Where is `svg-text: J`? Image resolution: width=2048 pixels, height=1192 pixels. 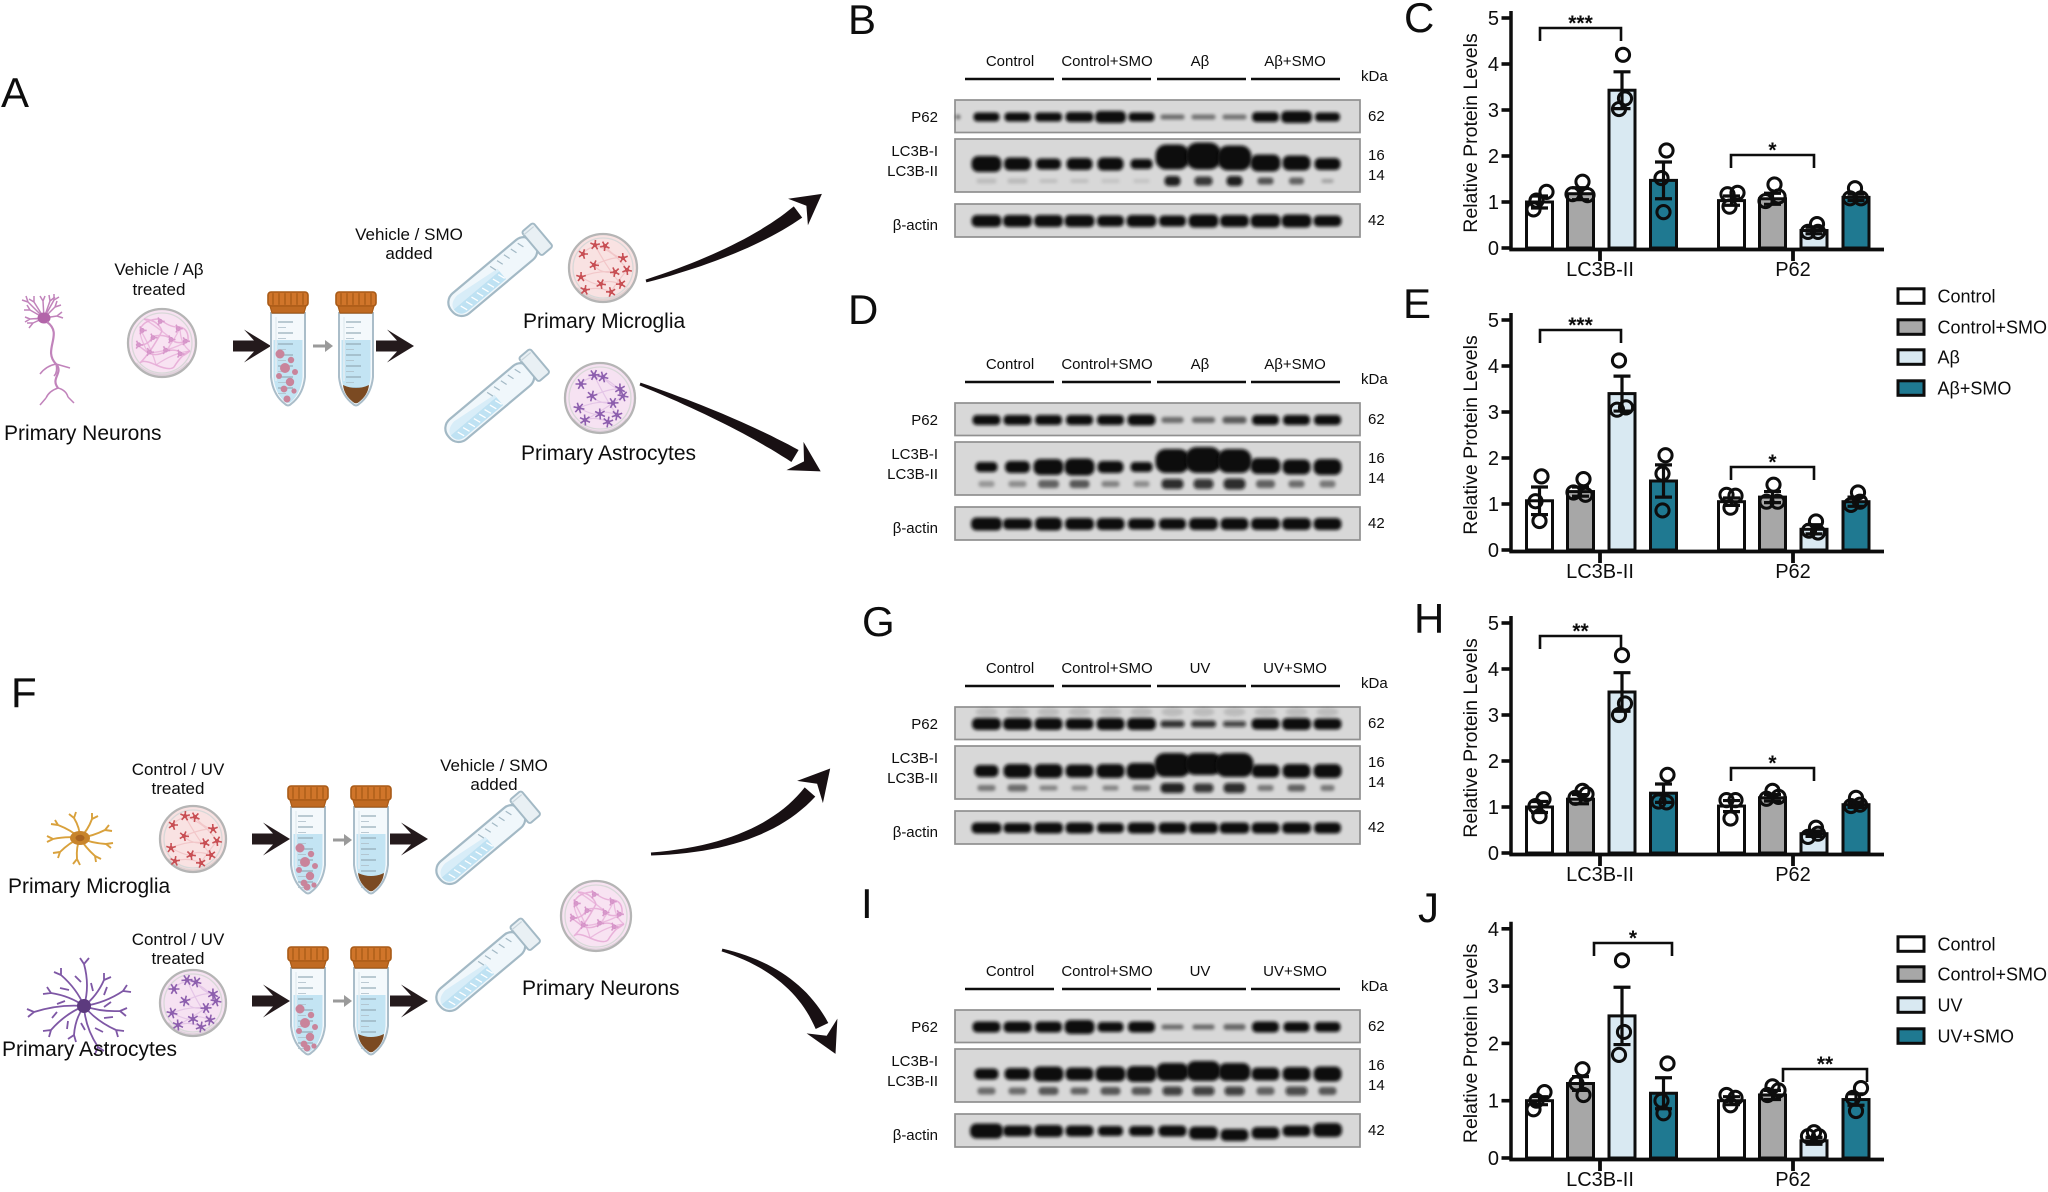 svg-text: J is located at coordinates (1428, 907).